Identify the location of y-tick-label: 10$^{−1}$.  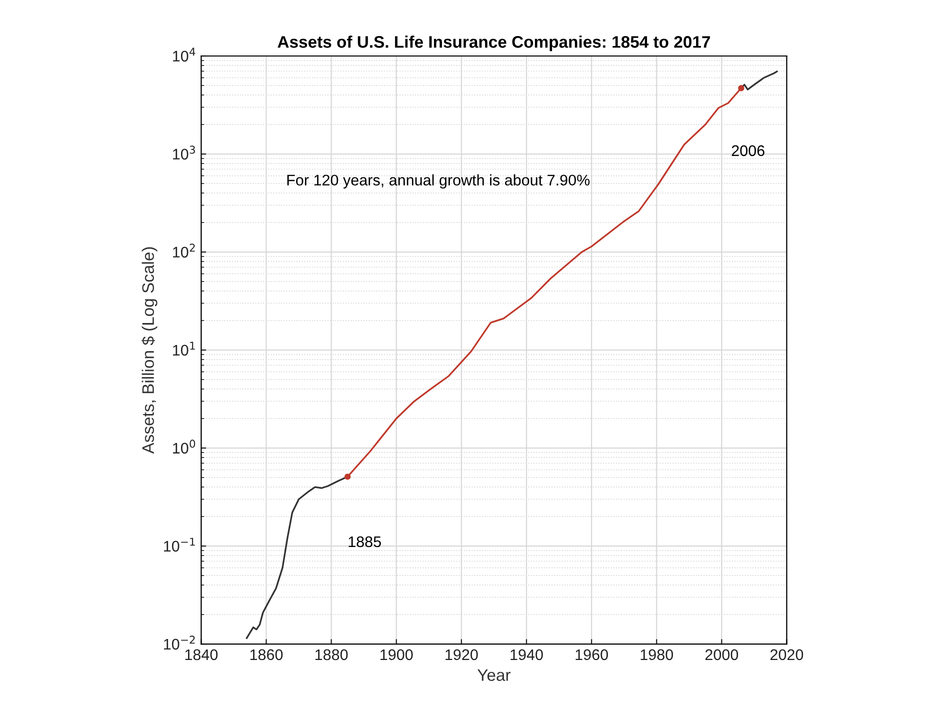
(179, 545).